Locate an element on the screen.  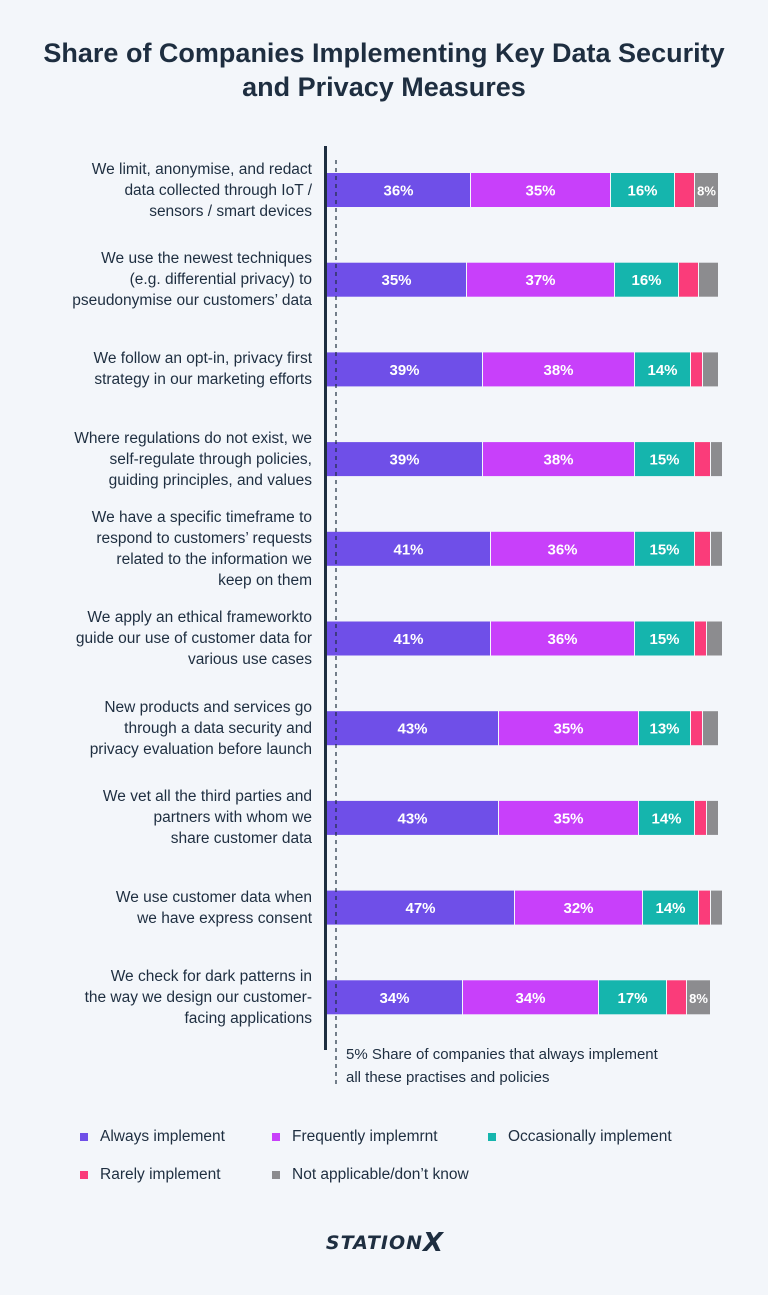
category-label-line: through a data security and is located at coordinates (218, 728).